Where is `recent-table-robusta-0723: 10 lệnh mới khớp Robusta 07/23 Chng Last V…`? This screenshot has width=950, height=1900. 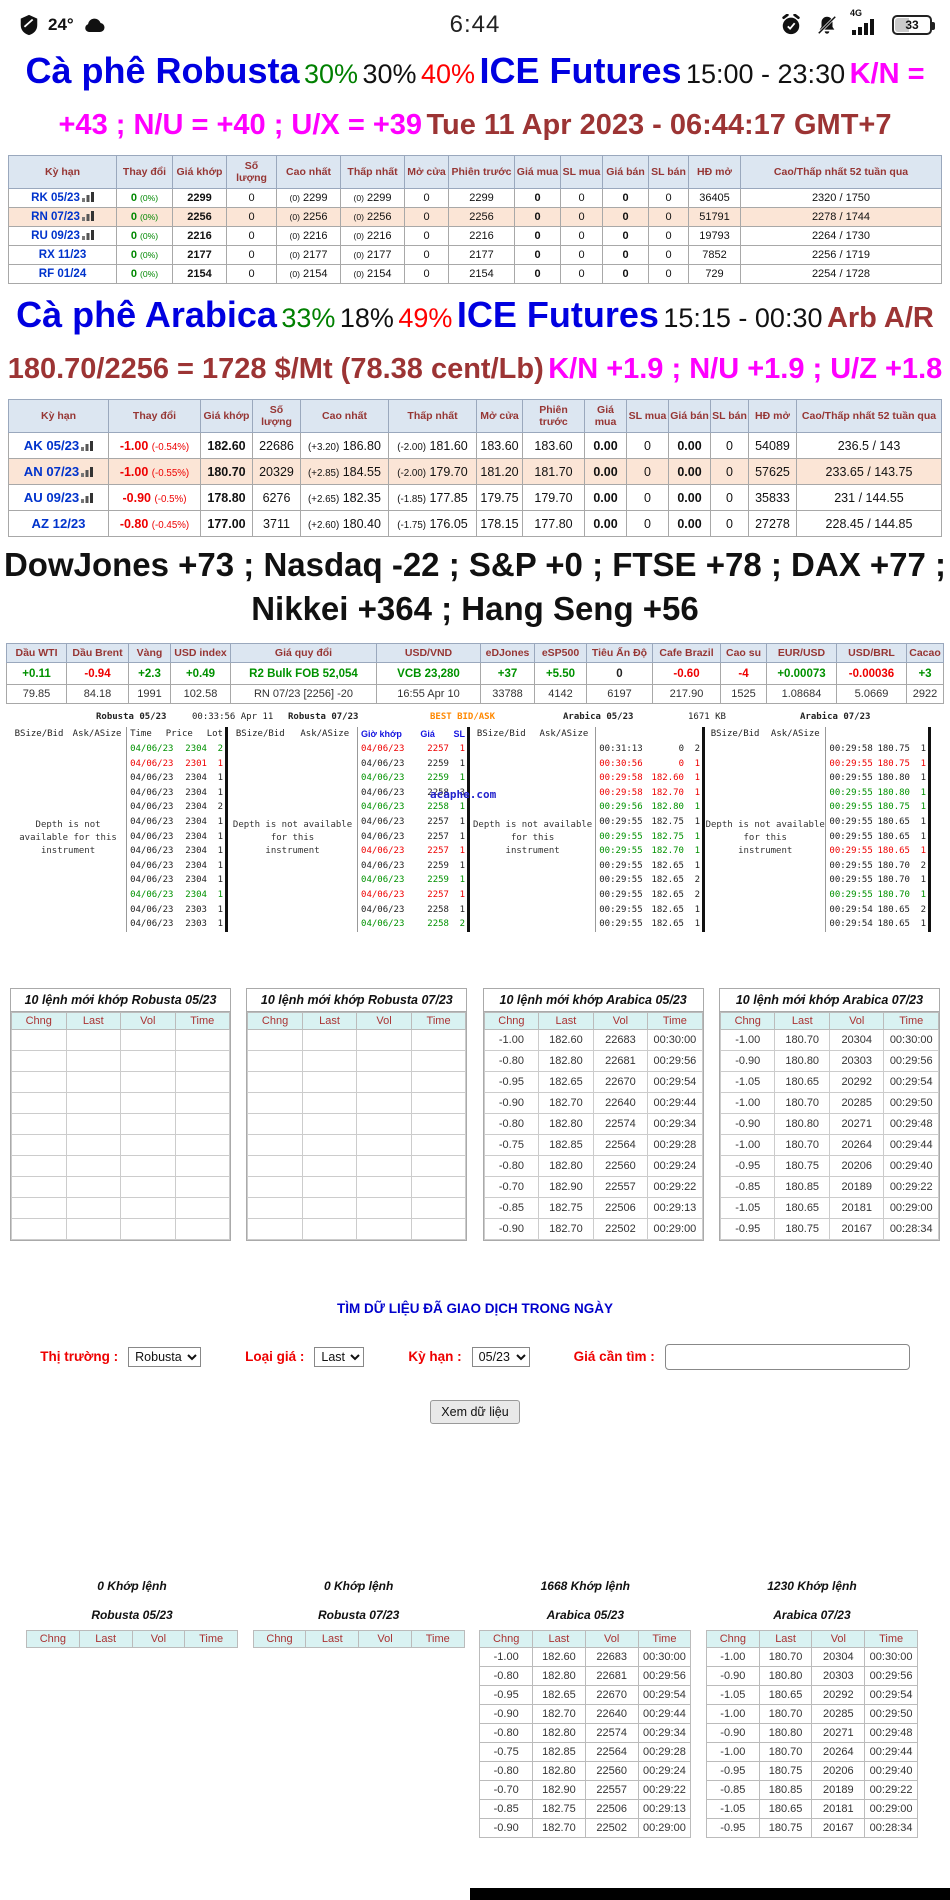
recent-table-robusta-0723: 10 lệnh mới khớp Robusta 07/23 Chng Last V… is located at coordinates (357, 1114).